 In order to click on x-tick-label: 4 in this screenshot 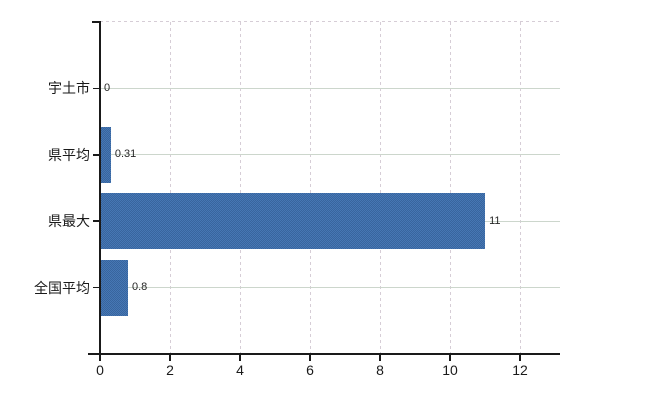, I will do `click(240, 370)`.